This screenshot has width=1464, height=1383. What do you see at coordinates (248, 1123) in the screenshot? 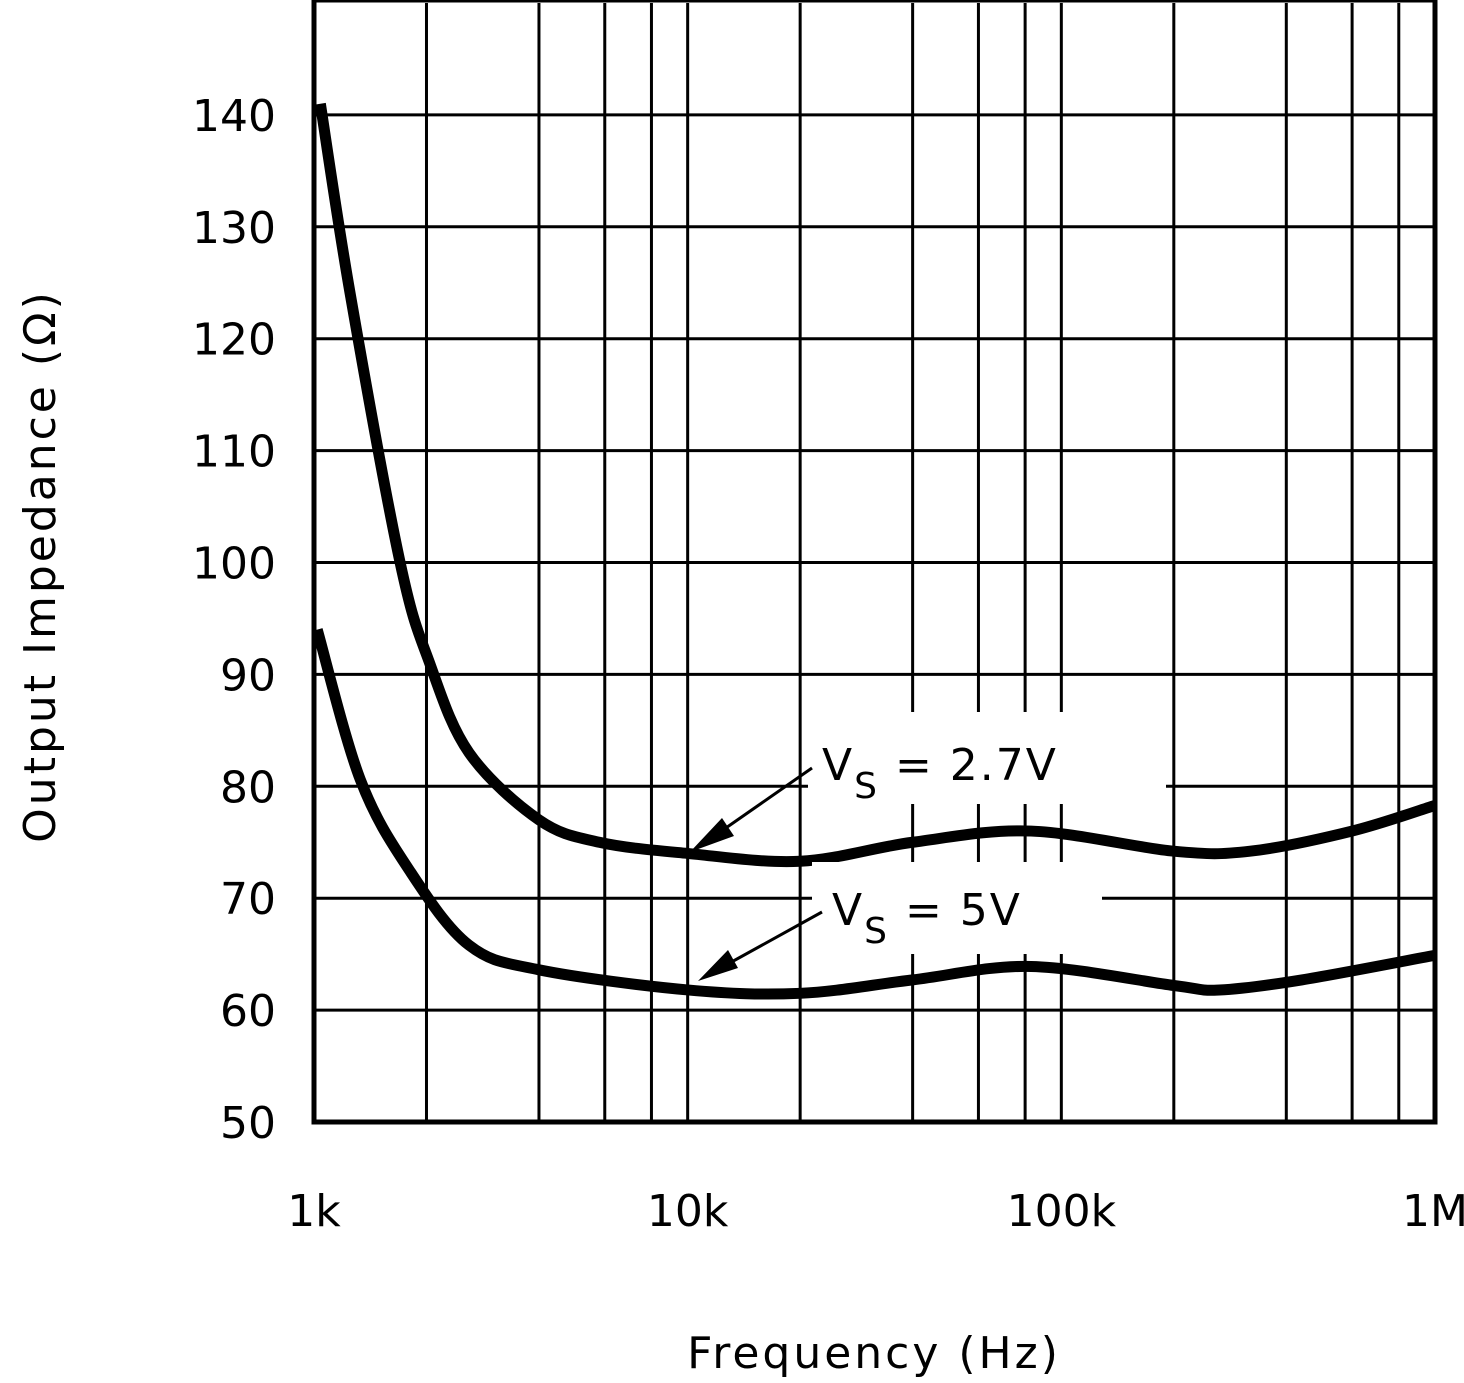
I see `y-tick-label: 50` at bounding box center [248, 1123].